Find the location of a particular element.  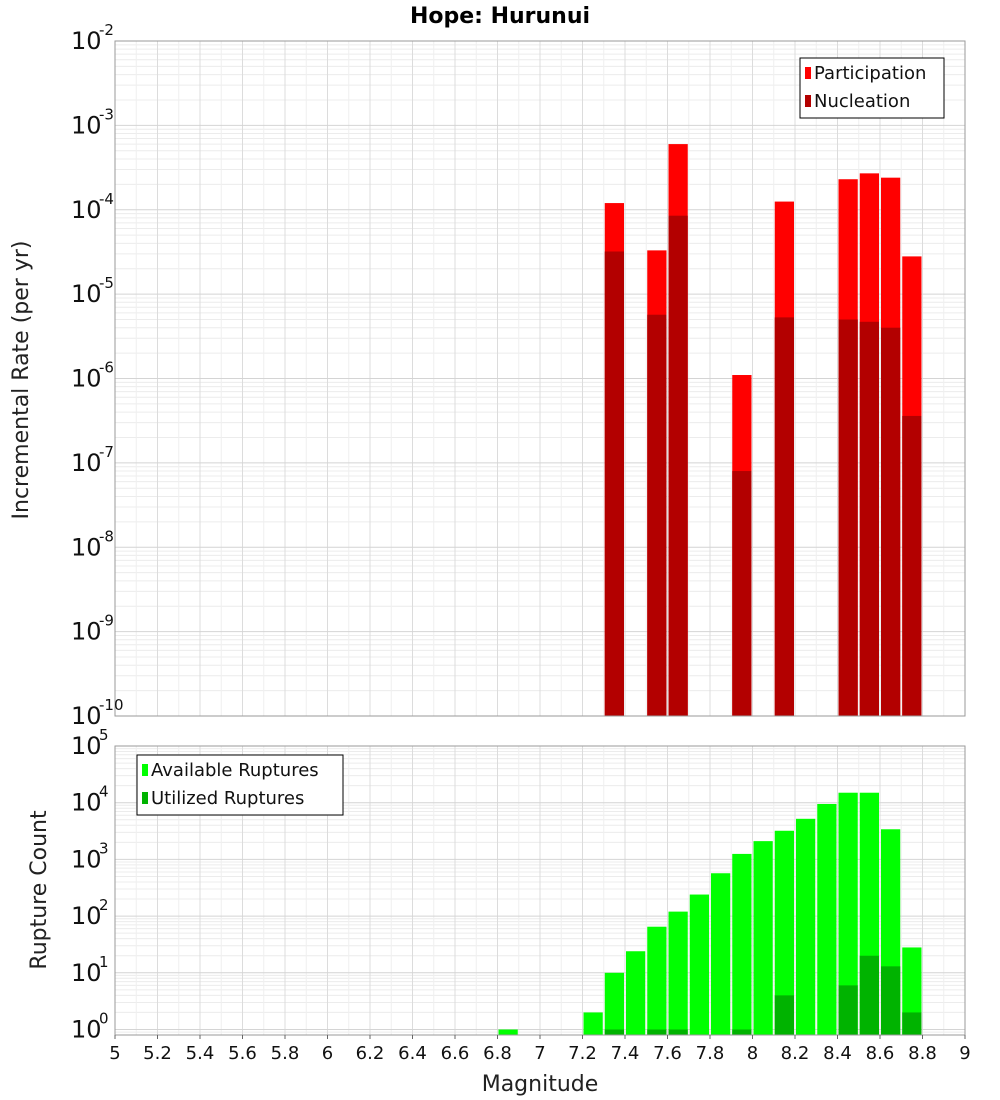

top-legend-label: Participation is located at coordinates (870, 73).